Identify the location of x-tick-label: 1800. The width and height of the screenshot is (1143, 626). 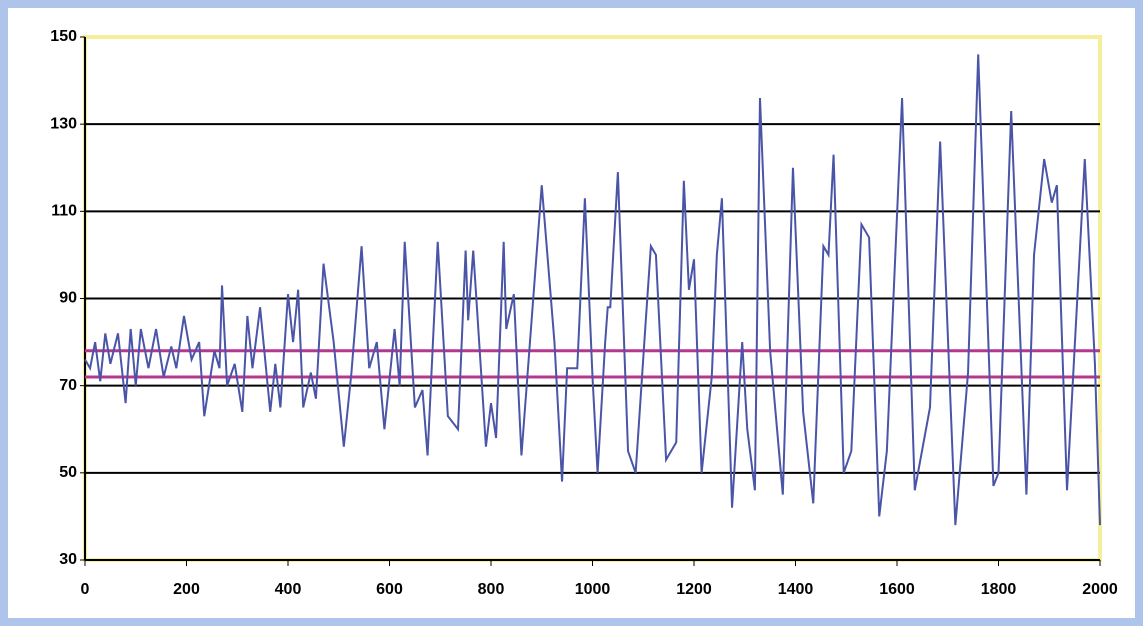
(999, 589).